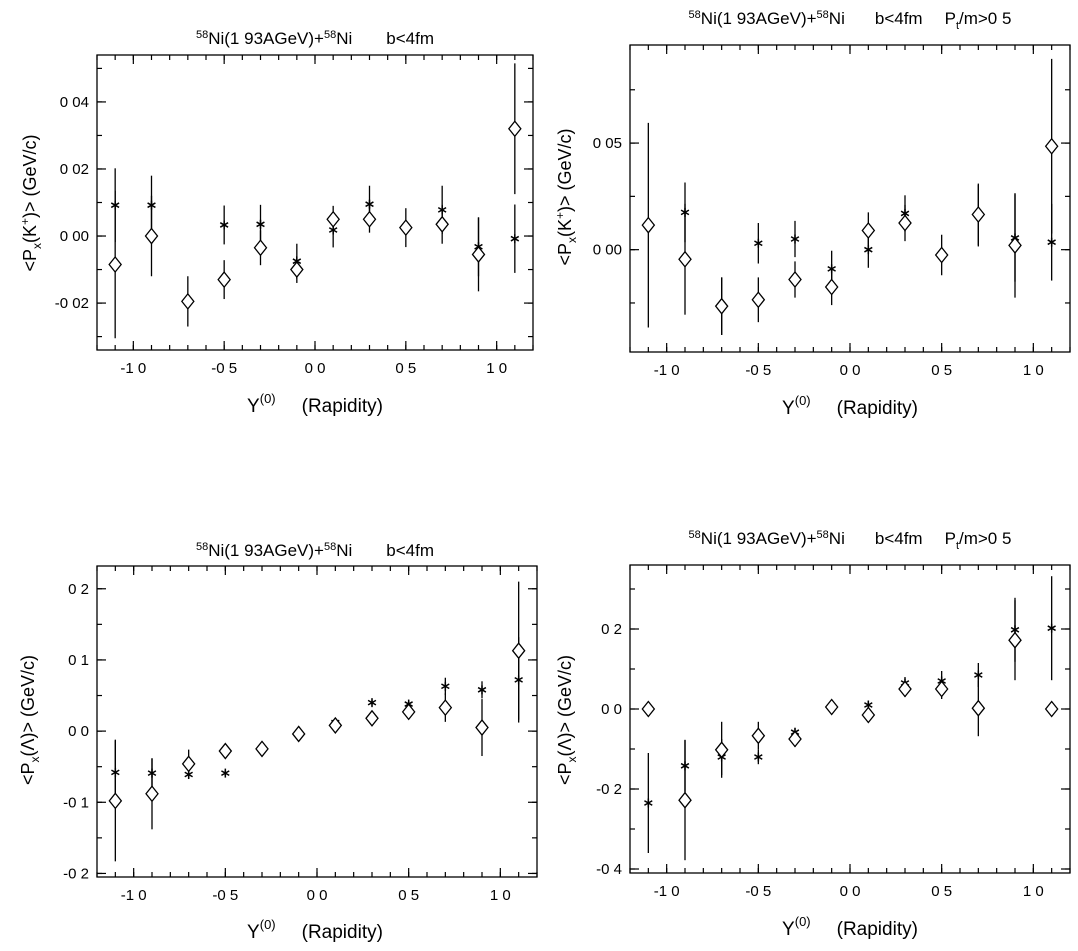 This screenshot has height=951, width=1078. I want to click on title-pt: P, so click(950, 18).